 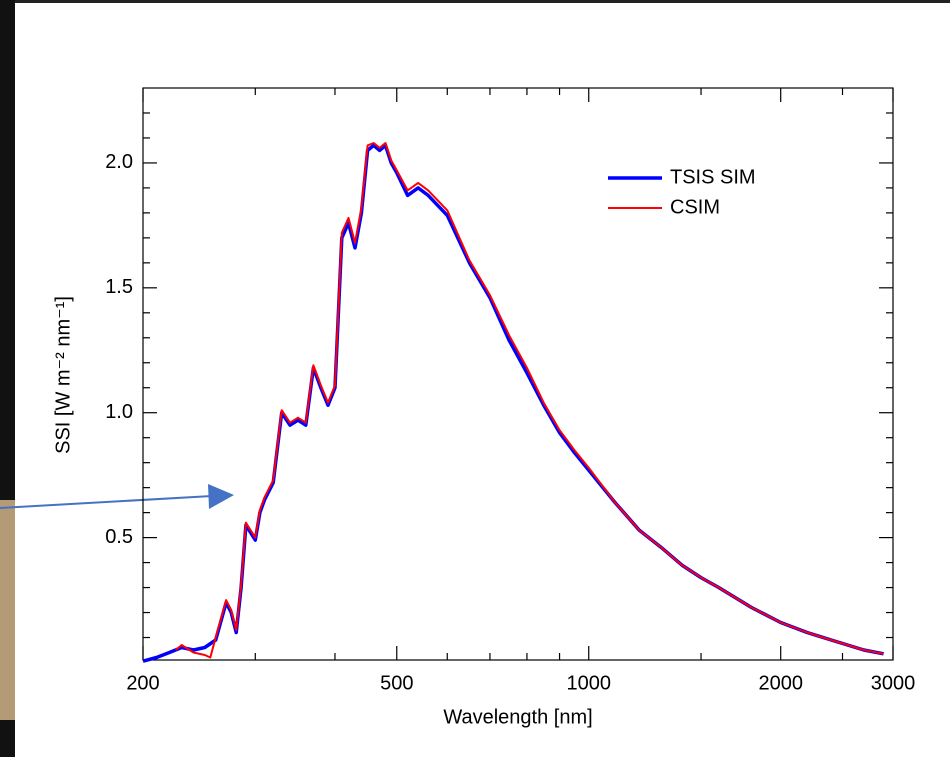 What do you see at coordinates (119, 162) in the screenshot?
I see `y-tick-label: 2.0` at bounding box center [119, 162].